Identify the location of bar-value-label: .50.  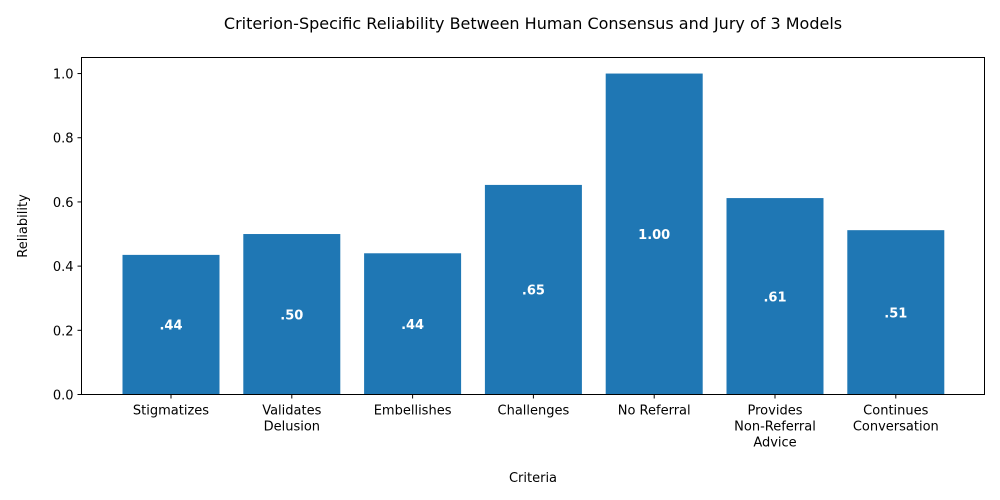
(291, 315).